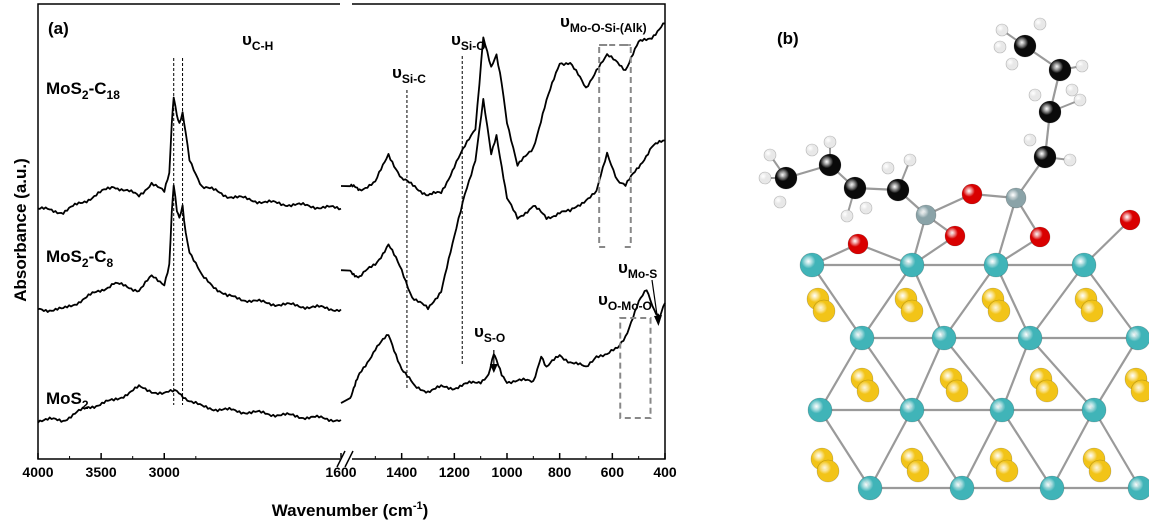  Describe the element at coordinates (788, 38) in the screenshot. I see `panel-b-label: (b)` at that location.